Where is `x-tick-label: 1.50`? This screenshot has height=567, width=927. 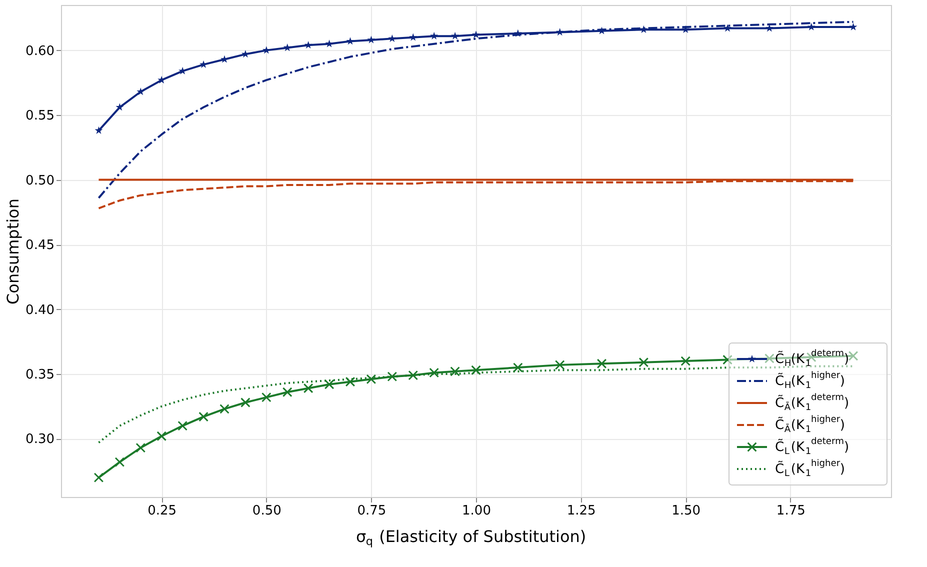 x-tick-label: 1.50 is located at coordinates (686, 511).